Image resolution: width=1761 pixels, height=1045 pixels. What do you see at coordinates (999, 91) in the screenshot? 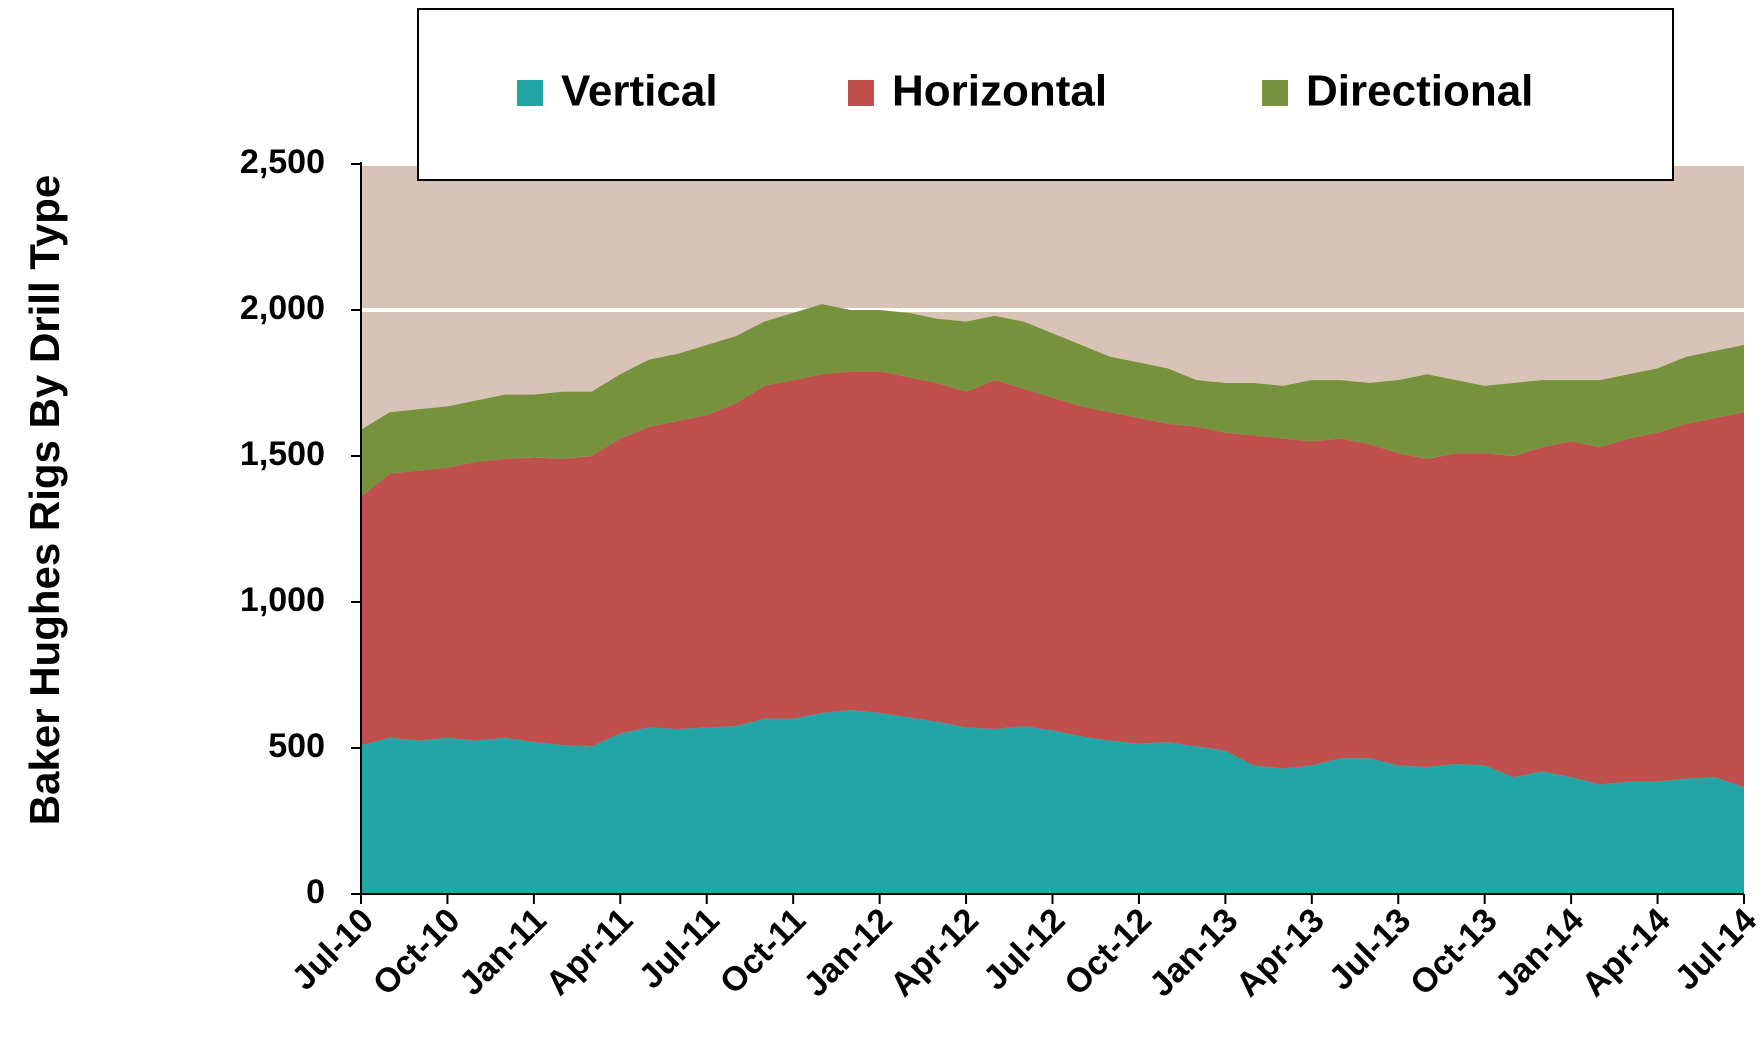
I see `legend-label: Horizontal` at bounding box center [999, 91].